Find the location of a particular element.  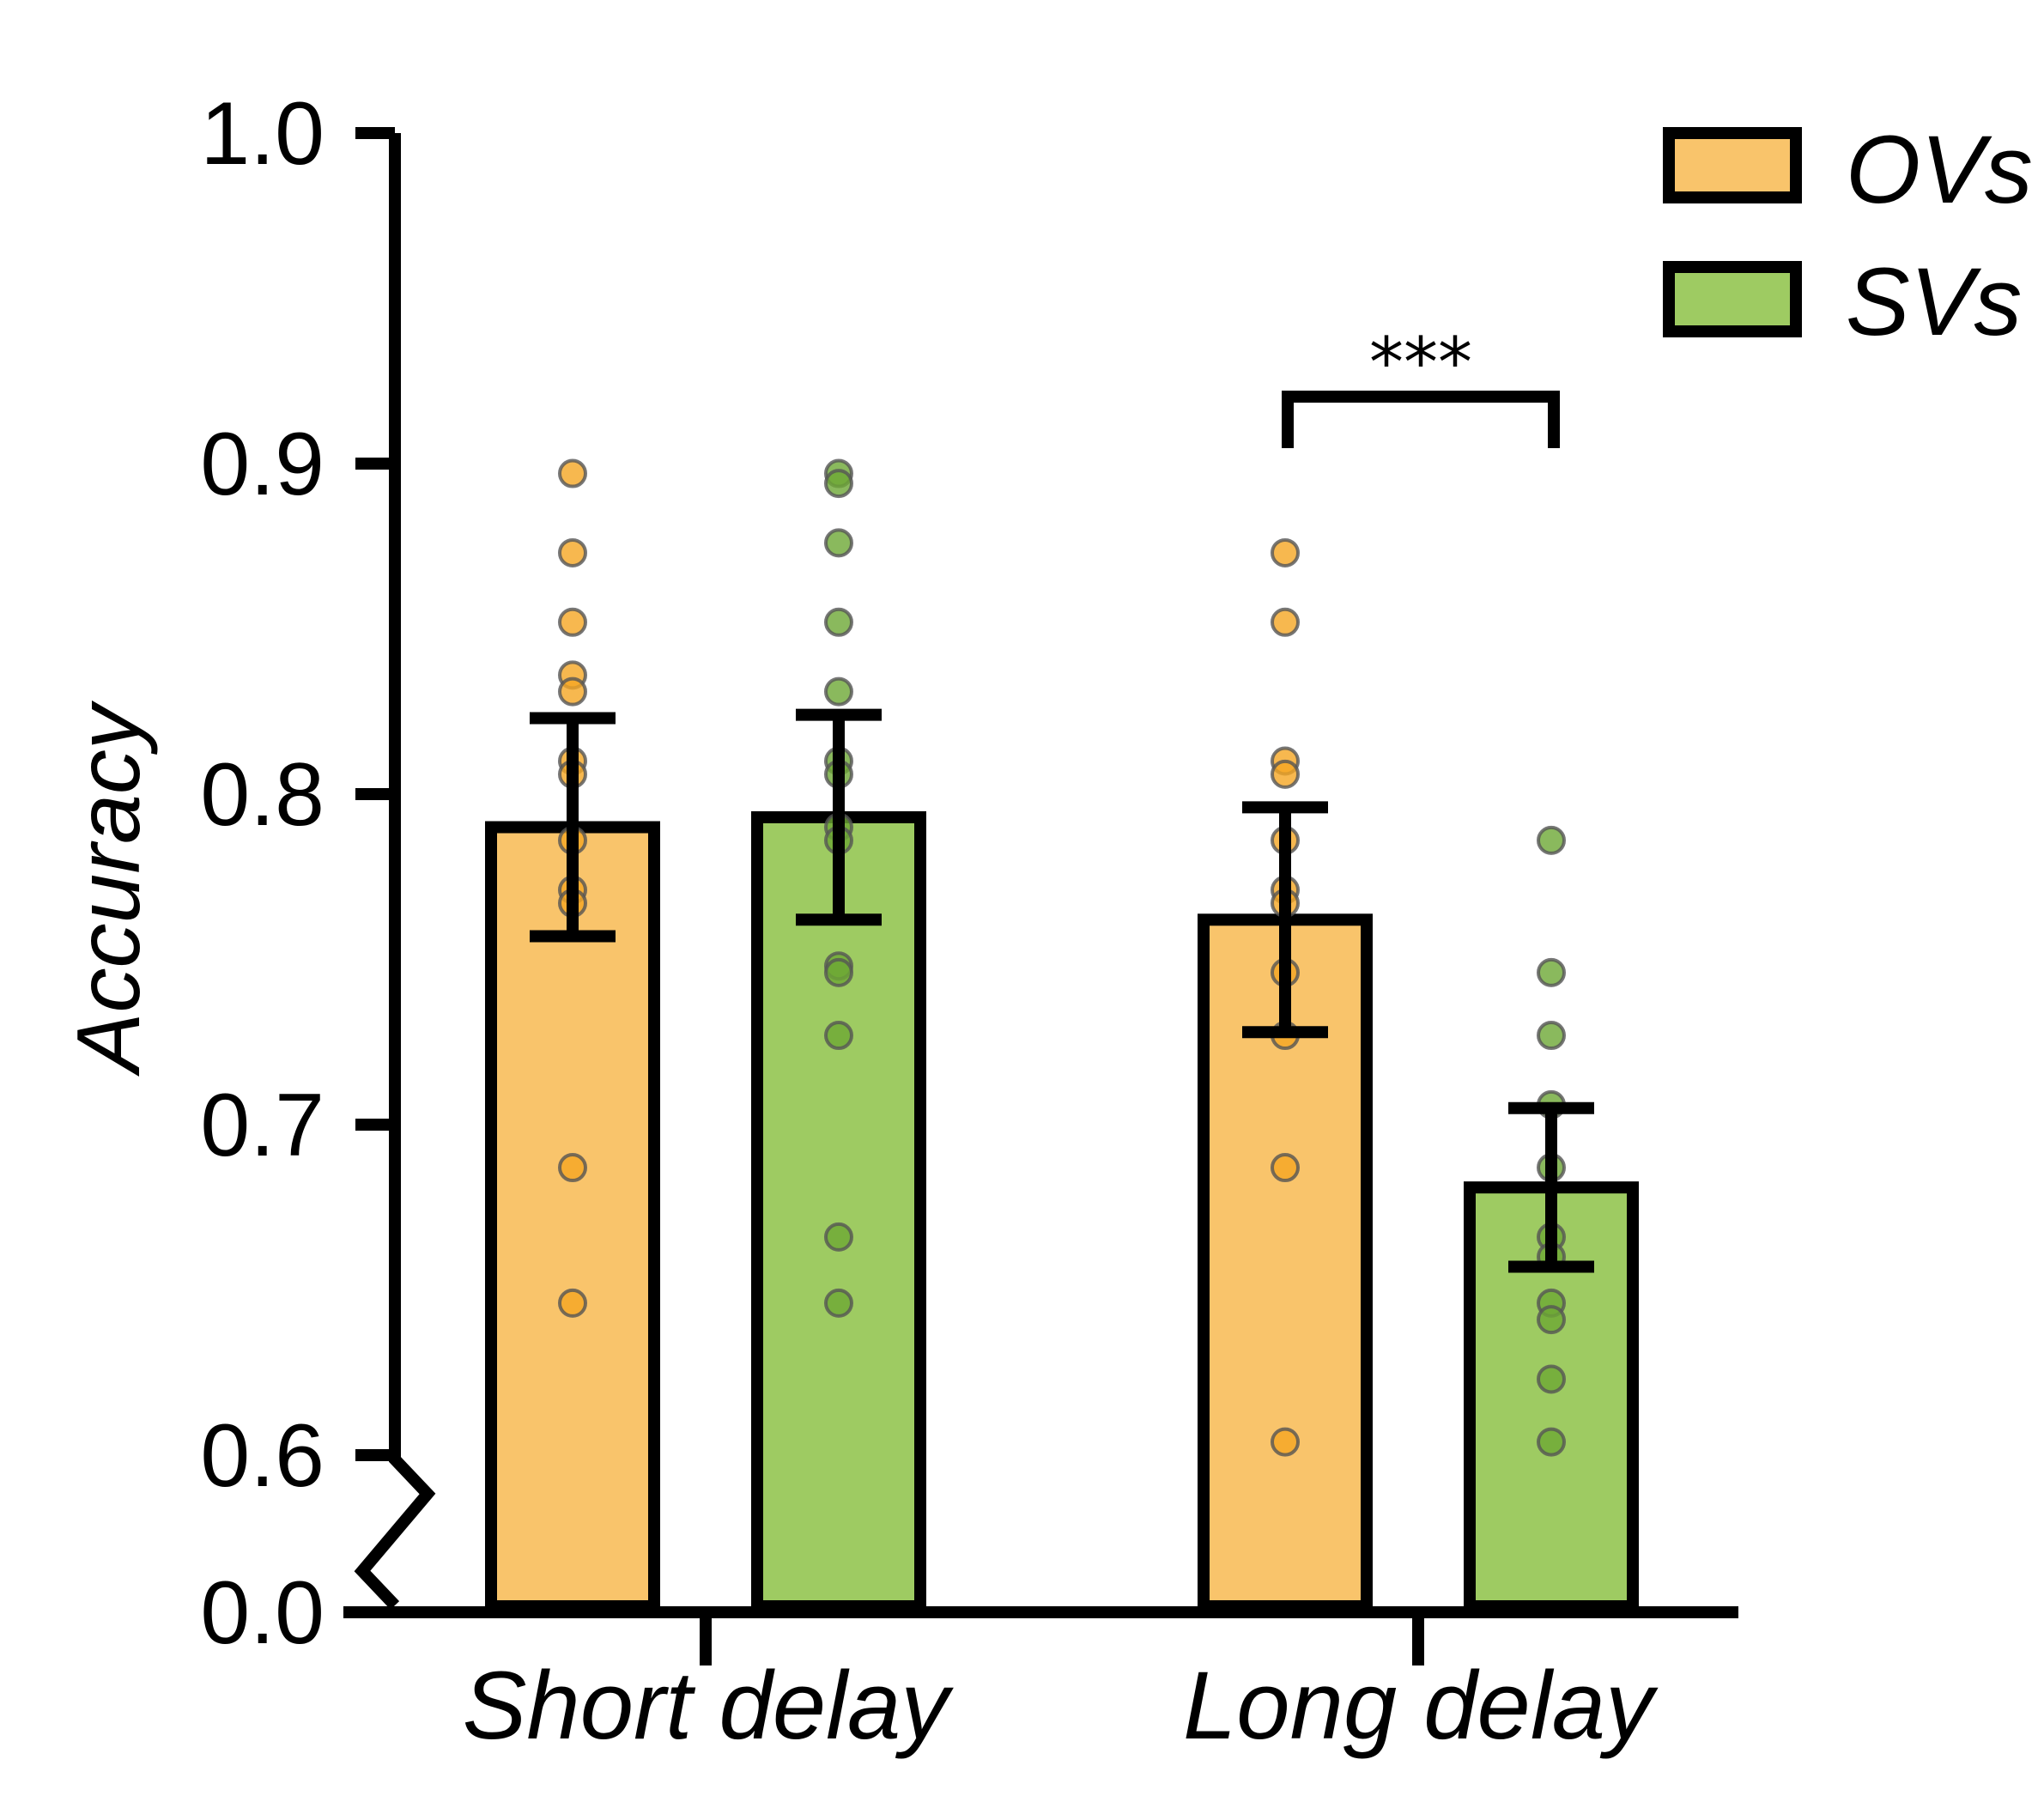

legend-label-svs: SVs is located at coordinates (1934, 301).